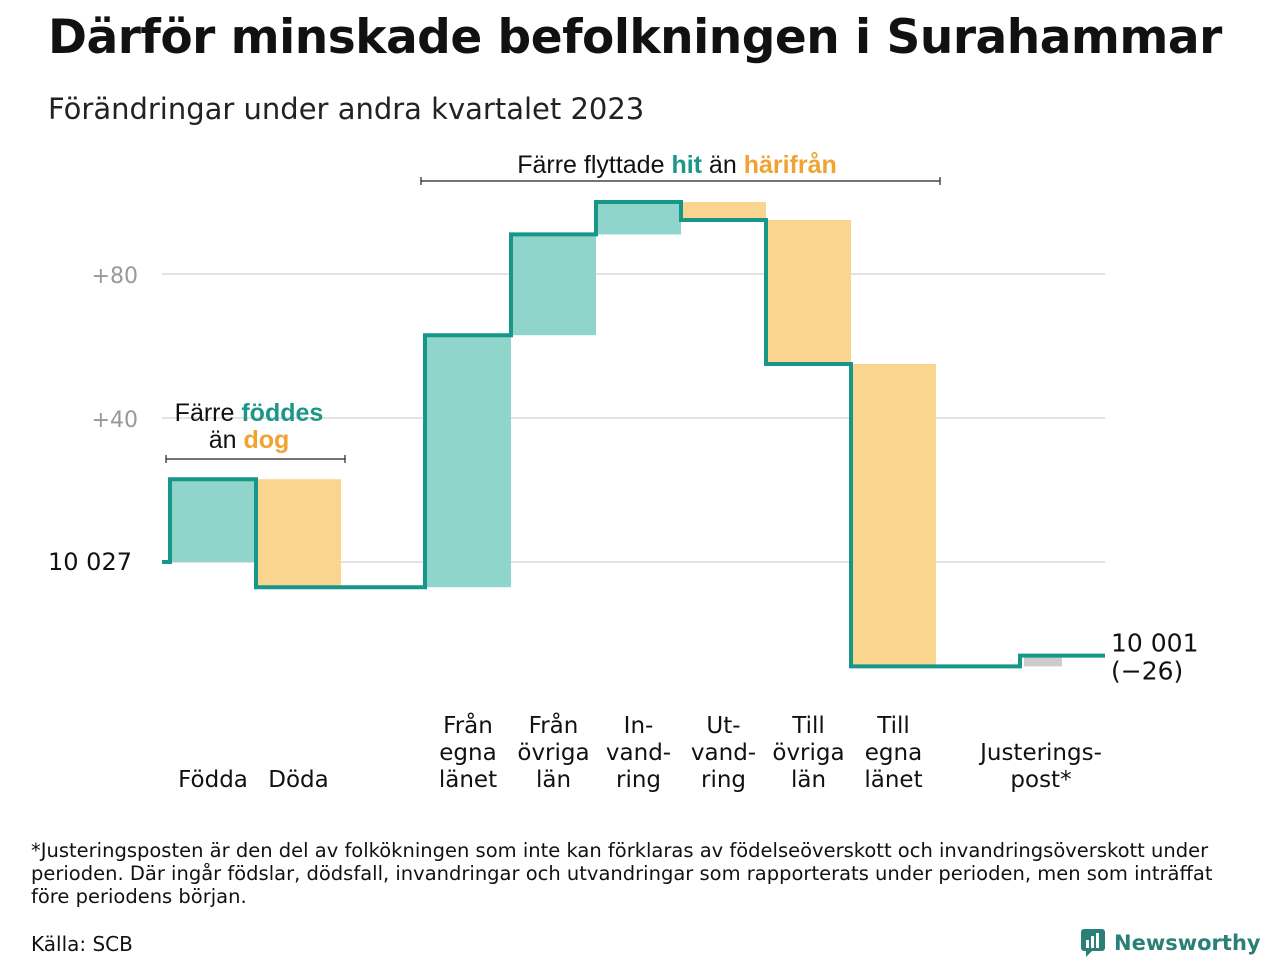 The width and height of the screenshot is (1280, 960). What do you see at coordinates (594, 165) in the screenshot?
I see `annotation-segment: Färre flyttade` at bounding box center [594, 165].